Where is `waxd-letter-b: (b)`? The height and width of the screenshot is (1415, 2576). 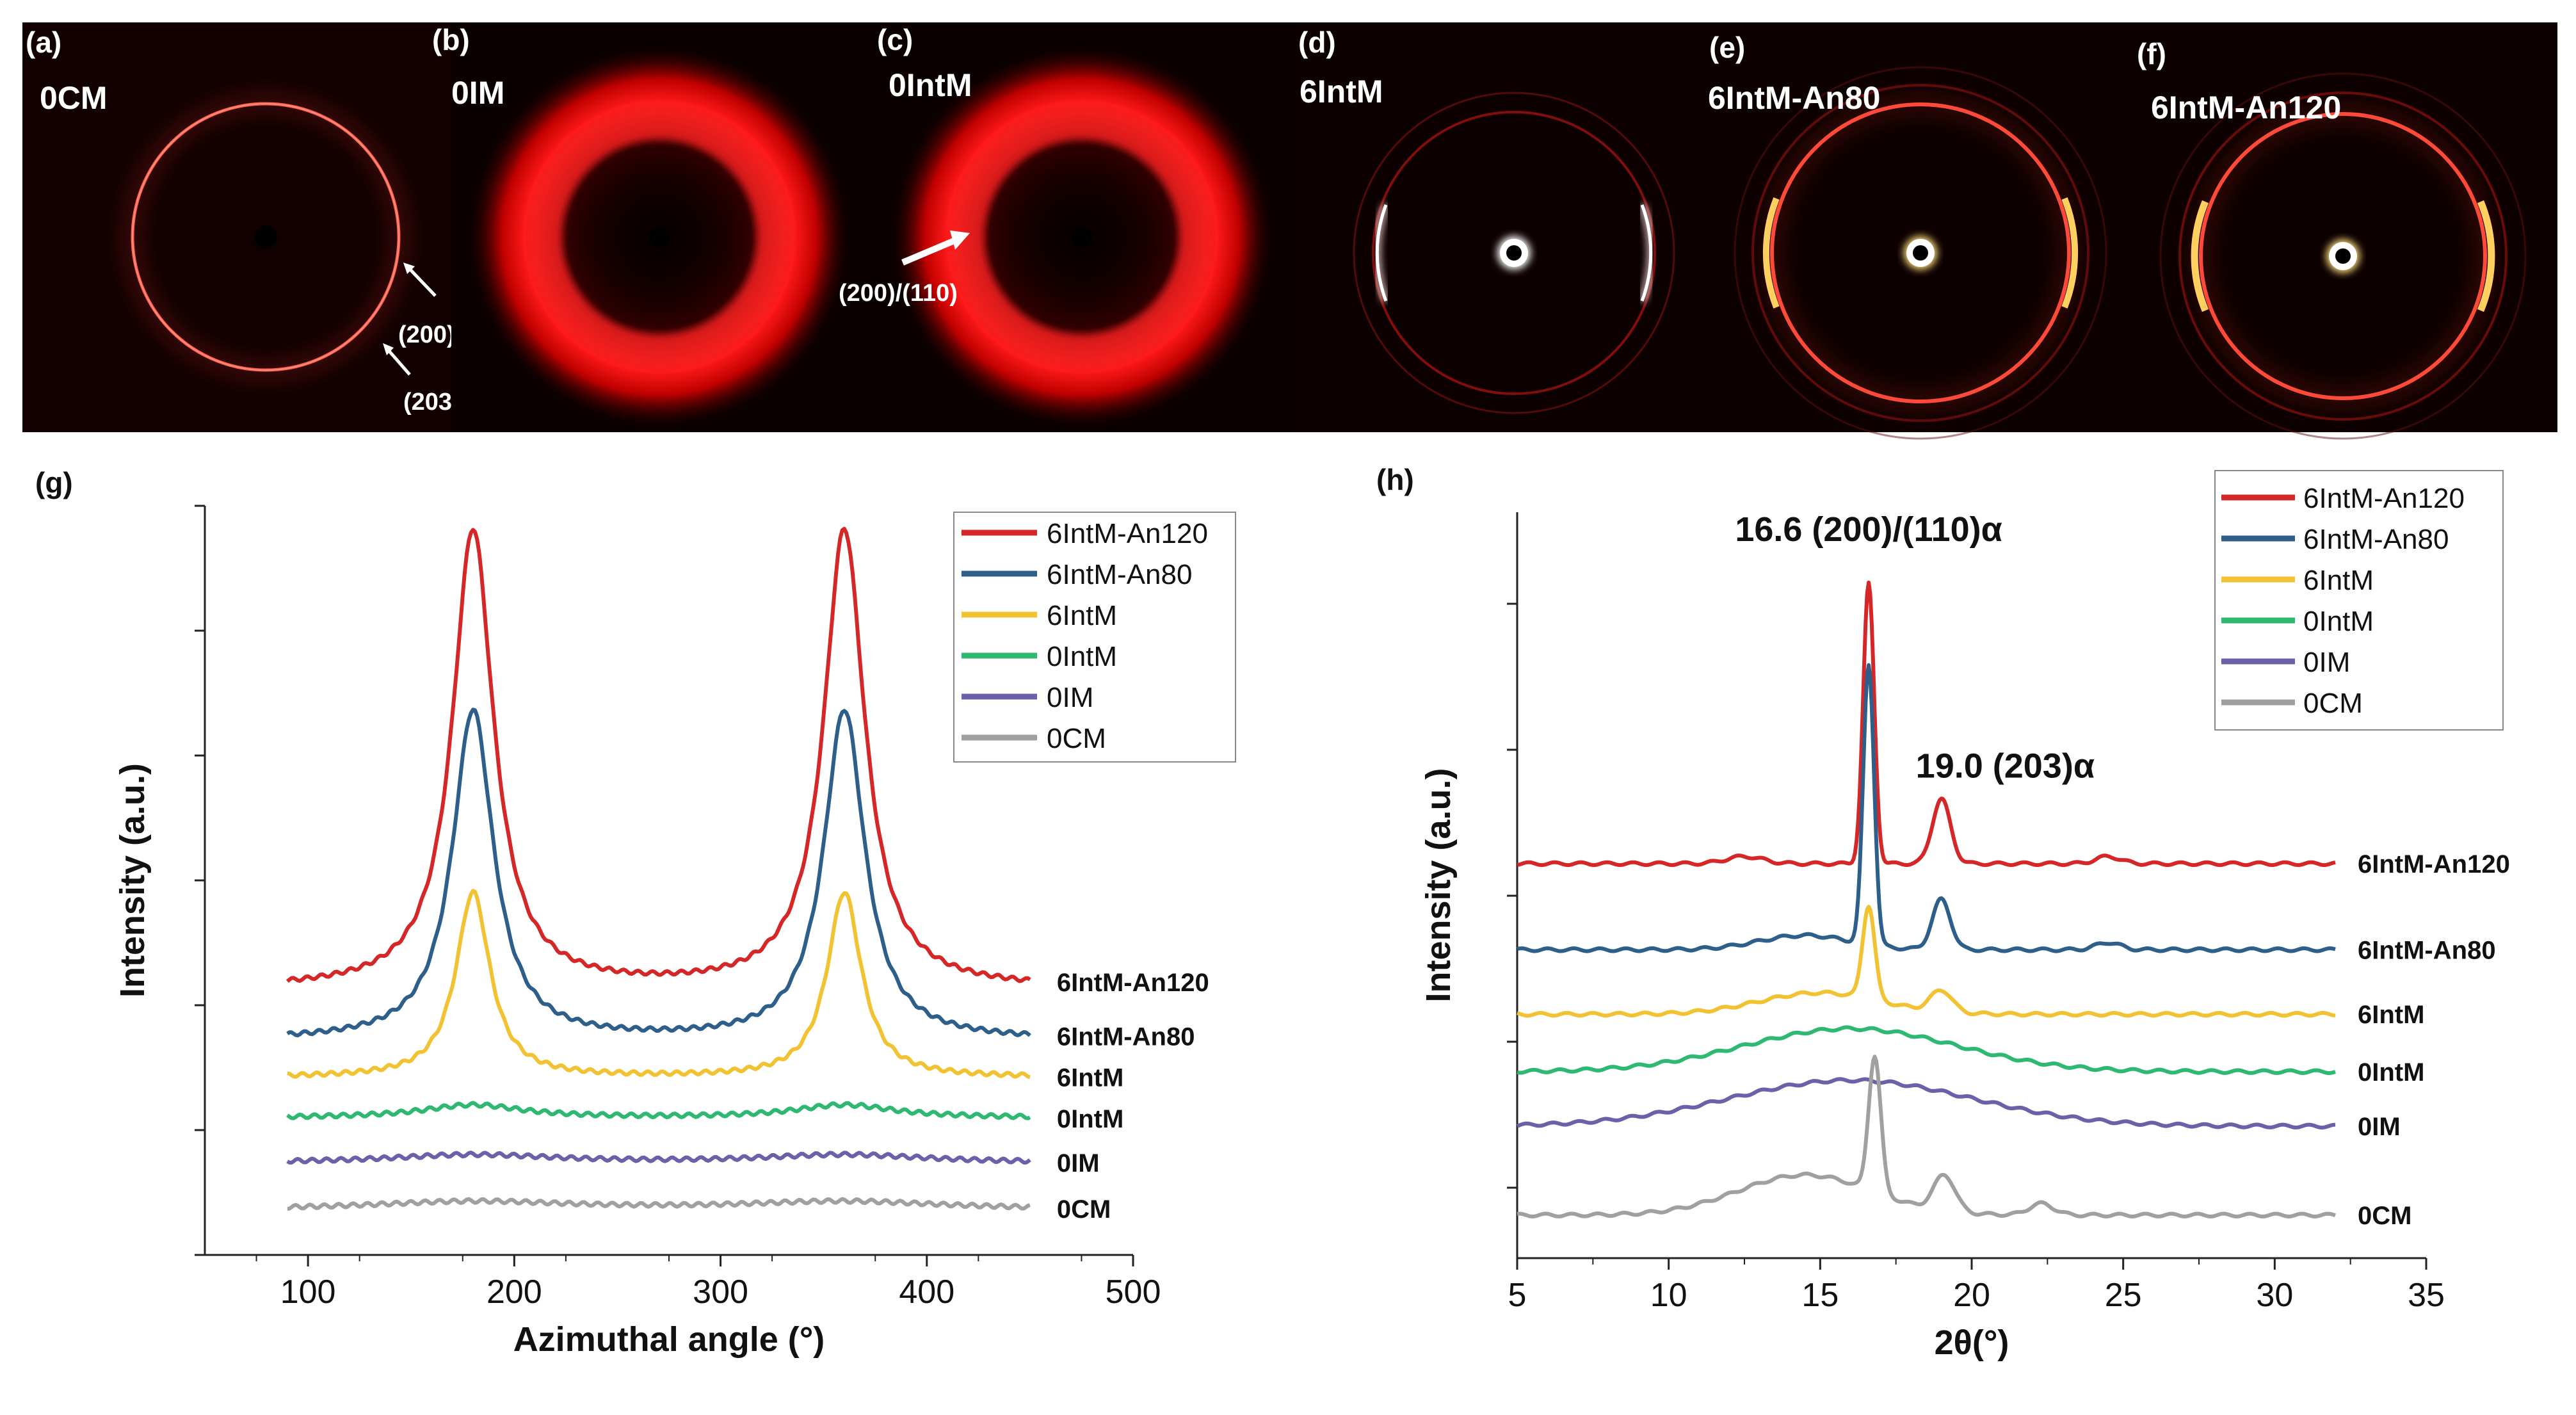 waxd-letter-b: (b) is located at coordinates (451, 39).